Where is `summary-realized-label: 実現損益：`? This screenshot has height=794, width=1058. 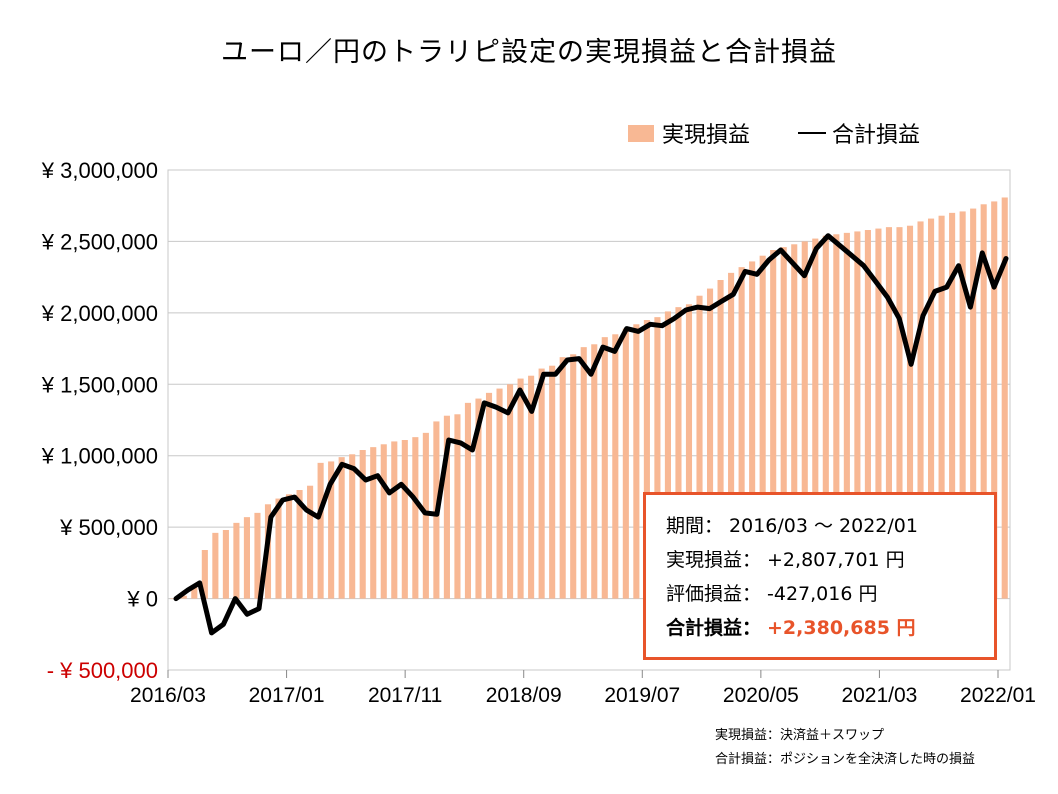 summary-realized-label: 実現損益： is located at coordinates (714, 560).